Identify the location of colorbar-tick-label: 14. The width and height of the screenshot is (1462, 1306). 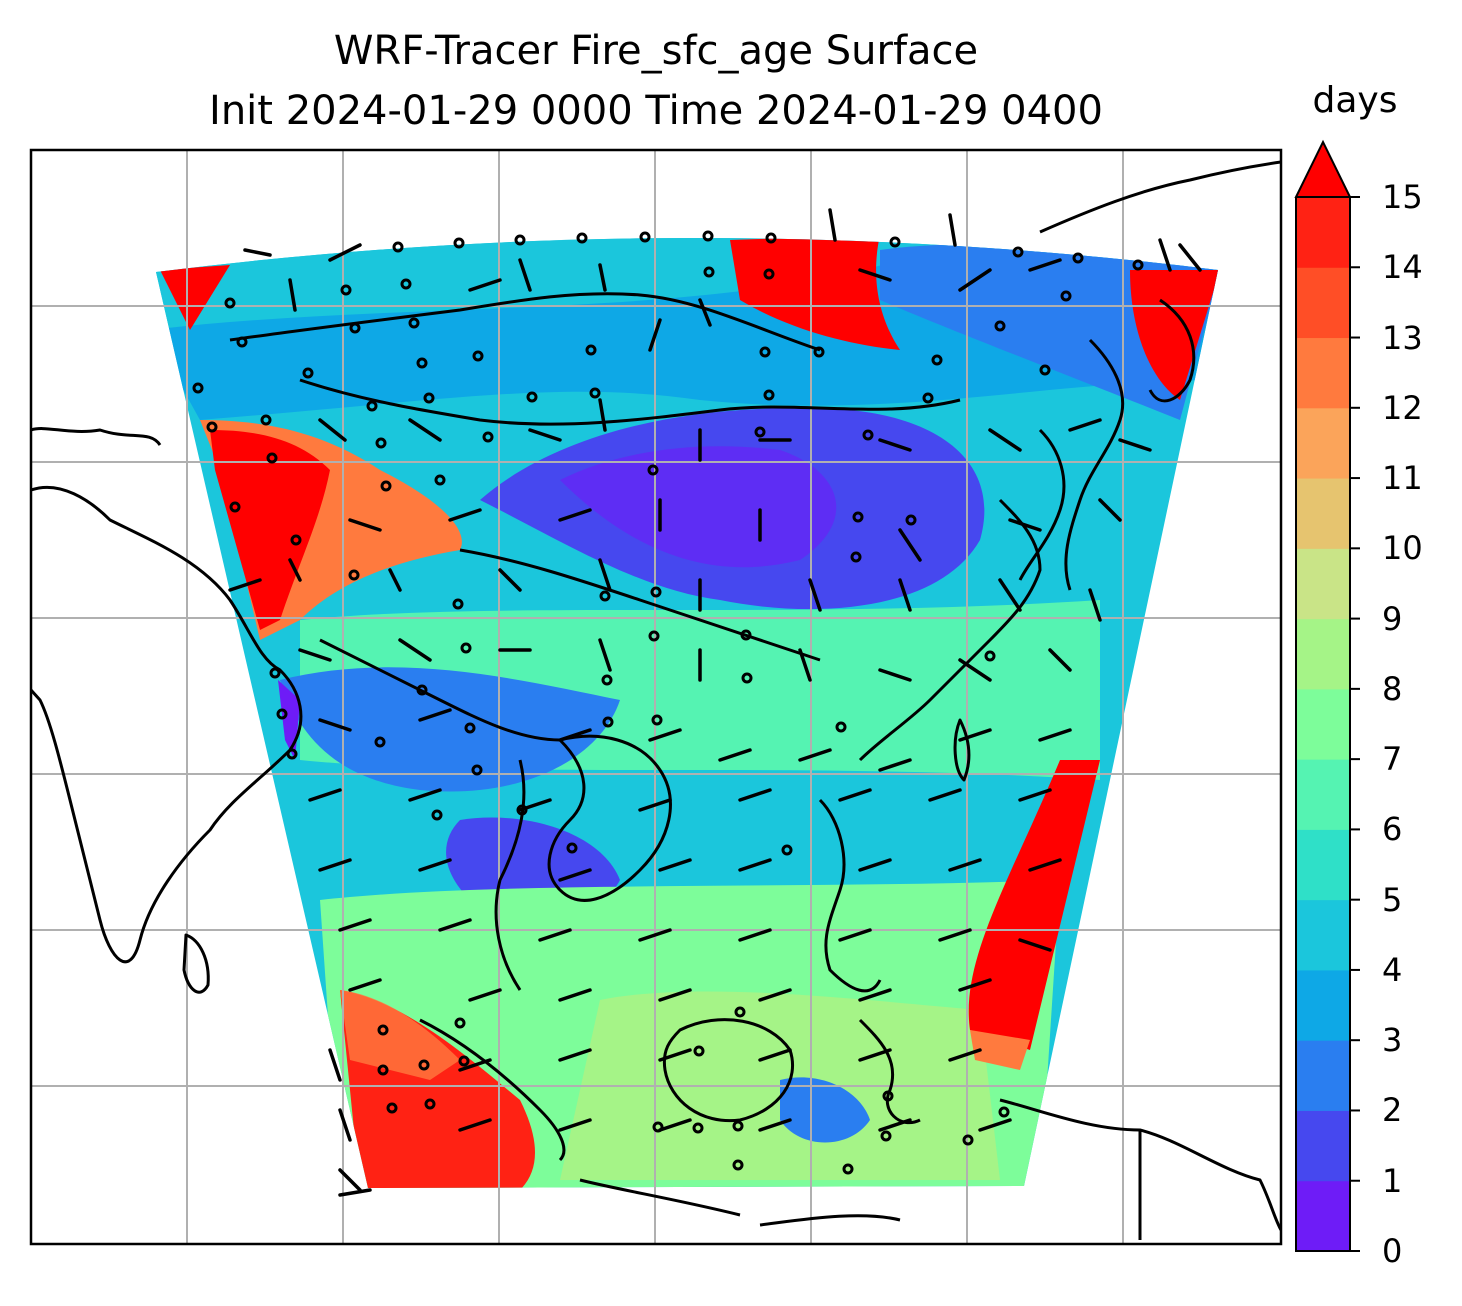
(1402, 267).